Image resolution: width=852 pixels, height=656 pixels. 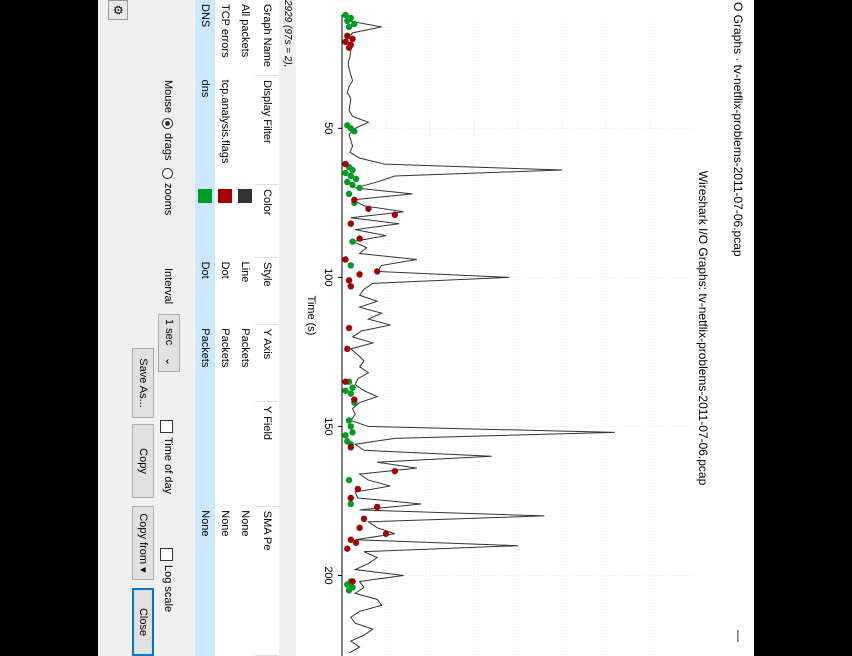 What do you see at coordinates (167, 123) in the screenshot?
I see `drags-radio` at bounding box center [167, 123].